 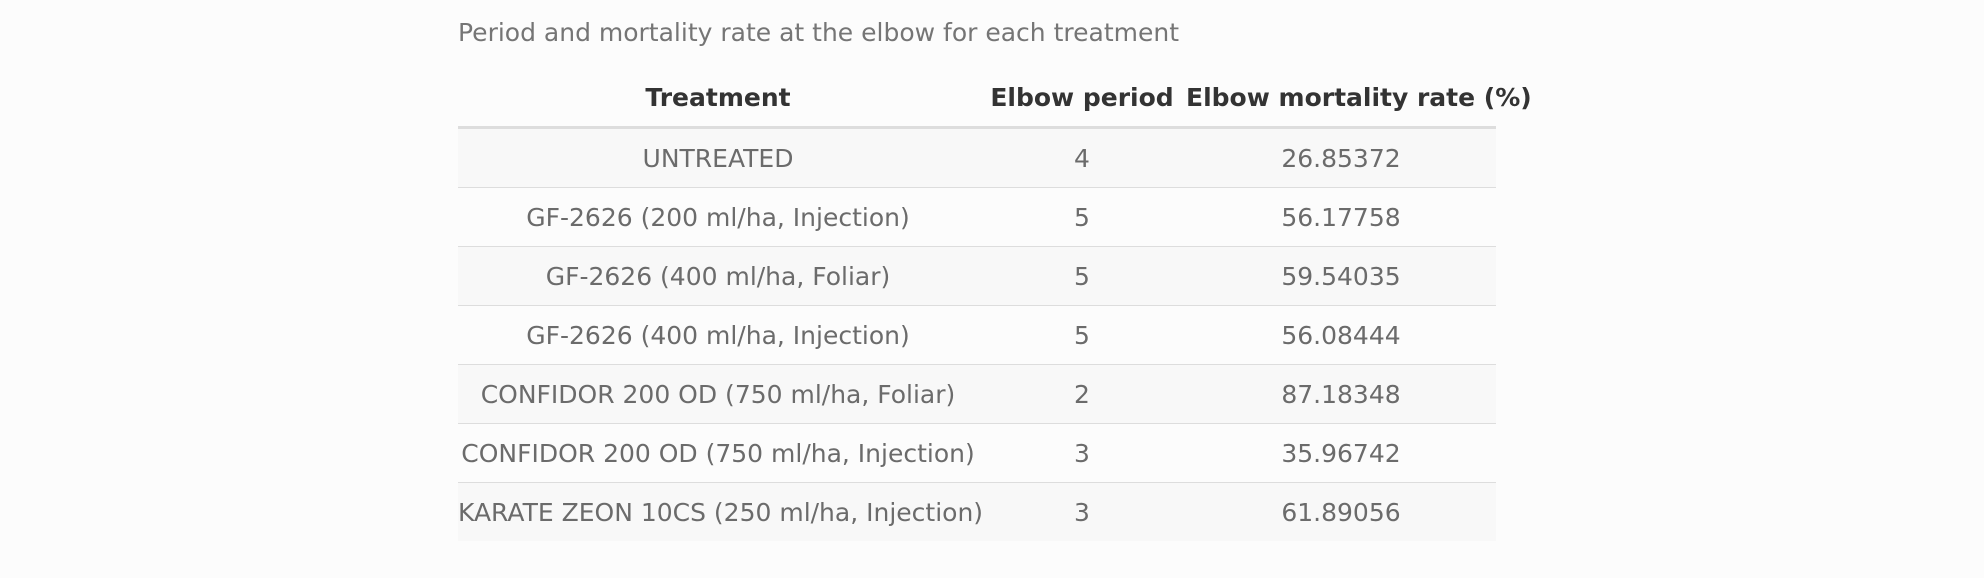 What do you see at coordinates (720, 511) in the screenshot?
I see `treatment-cell: KARATE ZEON 10CS (250 ml/ha, Injection)` at bounding box center [720, 511].